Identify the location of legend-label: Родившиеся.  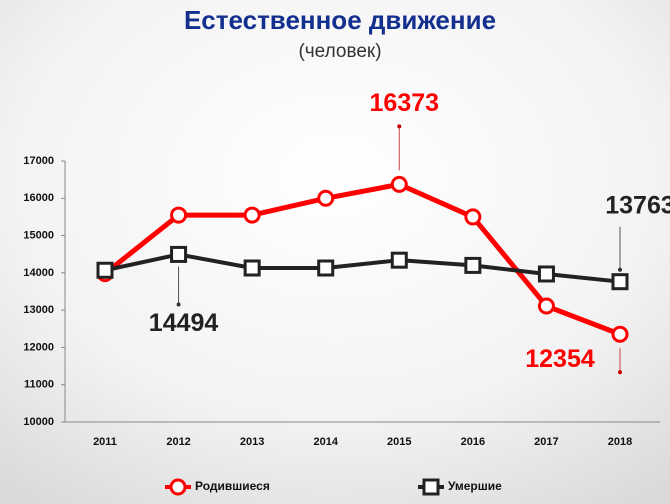
(232, 486).